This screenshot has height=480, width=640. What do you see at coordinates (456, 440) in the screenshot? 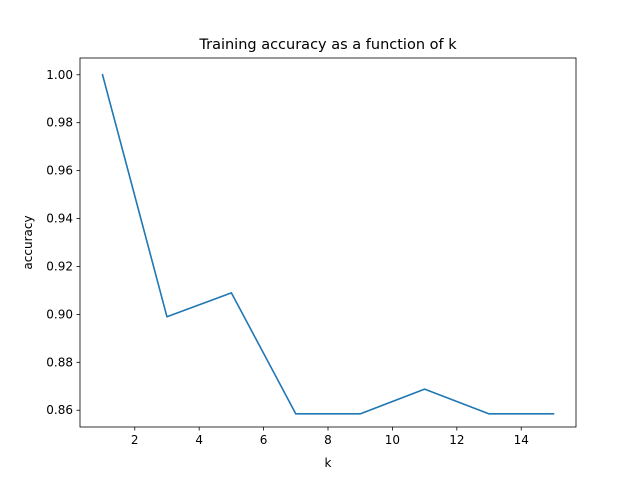
I see `x-tick-label: 12` at bounding box center [456, 440].